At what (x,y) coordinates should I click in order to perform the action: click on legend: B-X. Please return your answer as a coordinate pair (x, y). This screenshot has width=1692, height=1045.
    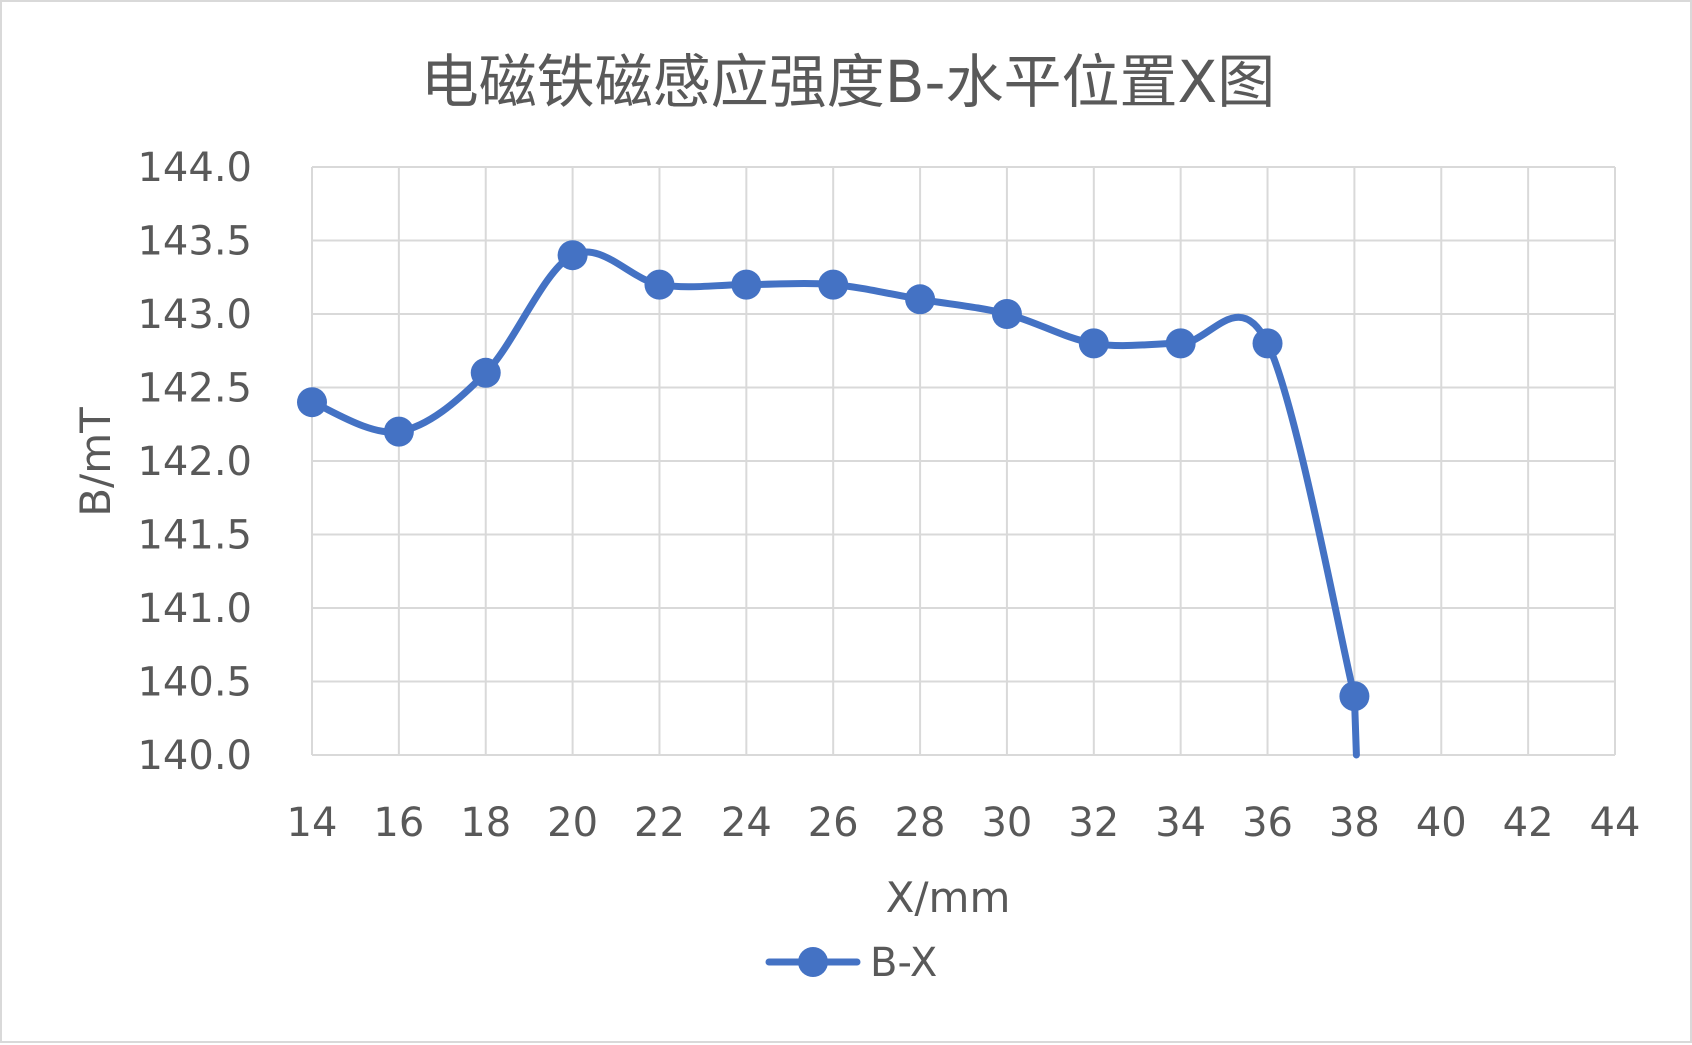
    Looking at the image, I should click on (851, 963).